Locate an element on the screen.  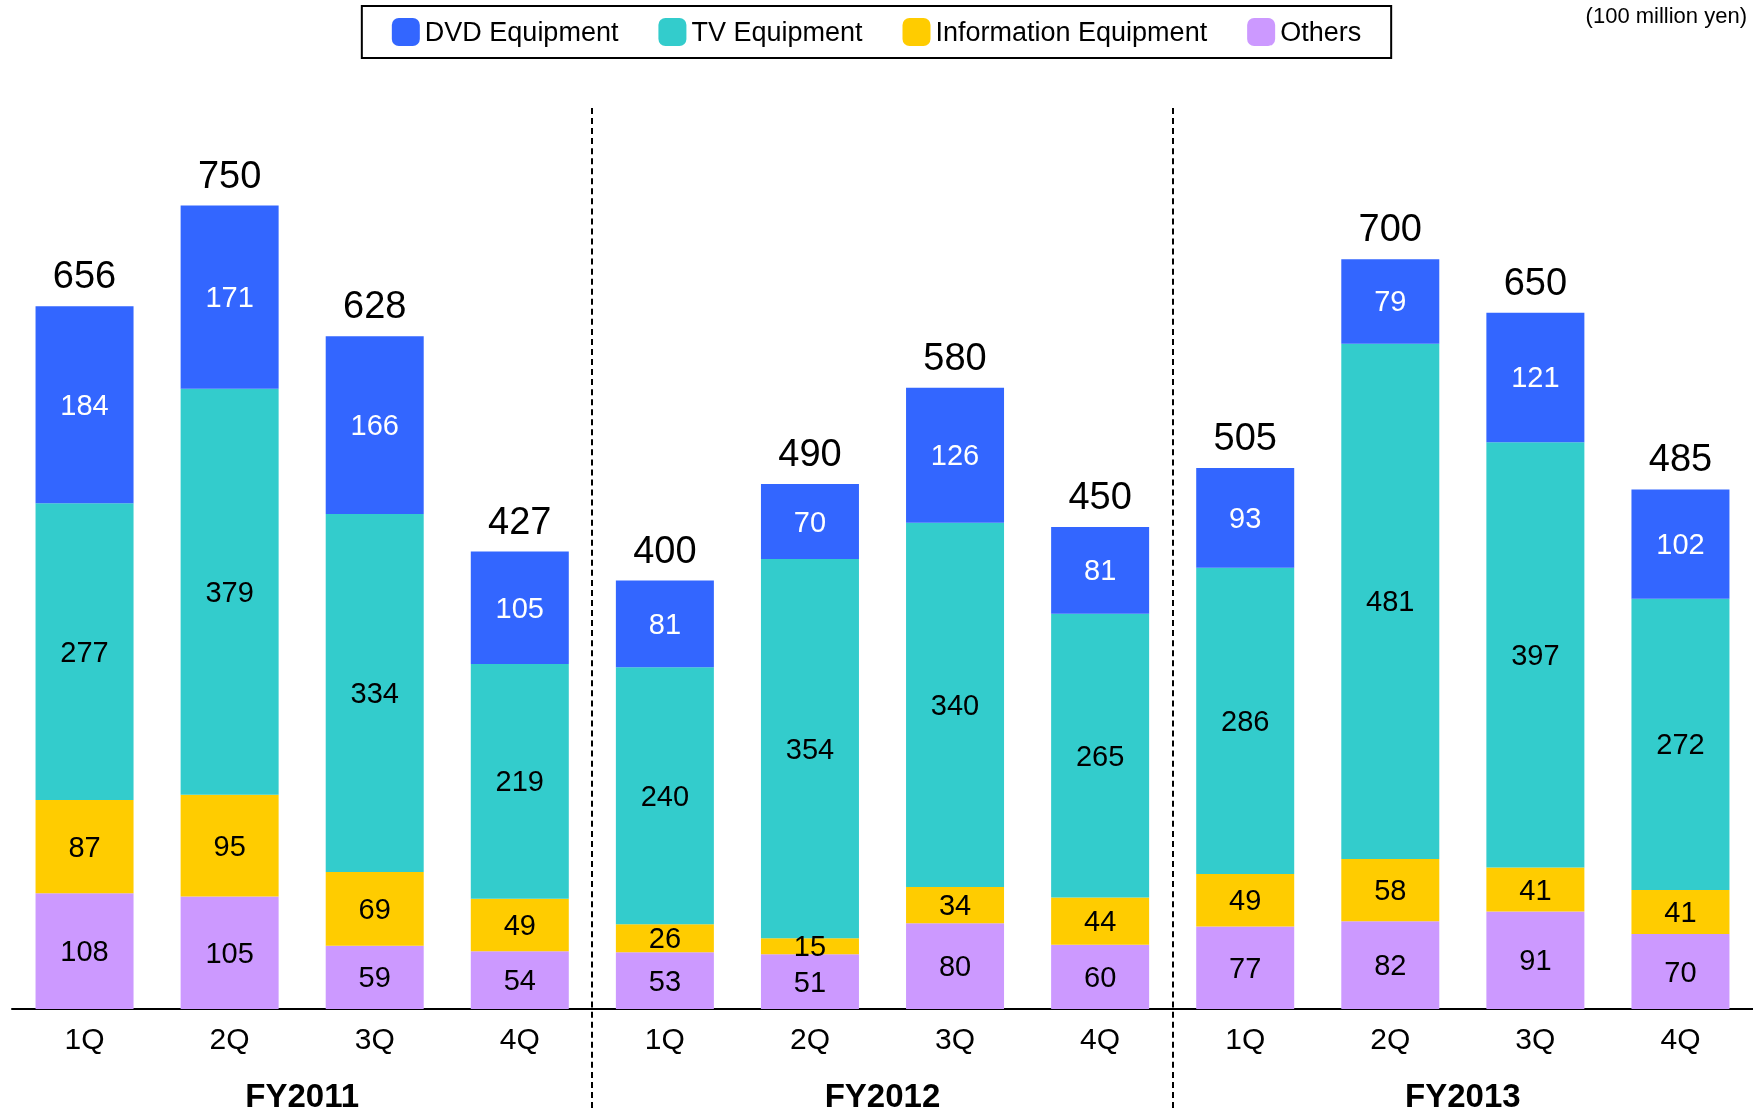
total-label: 700 is located at coordinates (1390, 228).